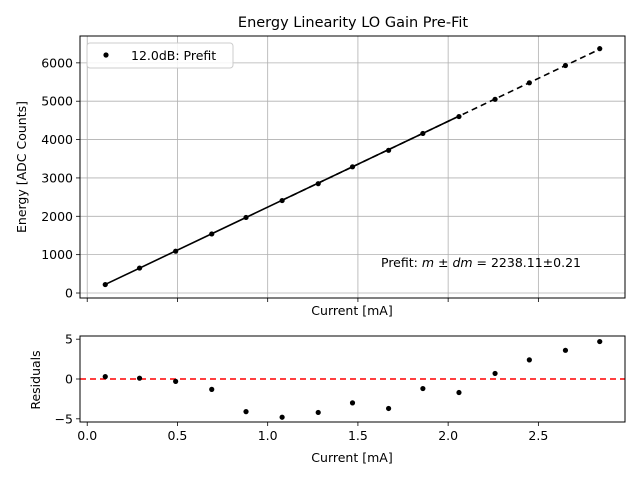  I want to click on bottom-x-ticks: 0.0 0.5 1.0 1.5 2.0 2.5, so click(312, 432).